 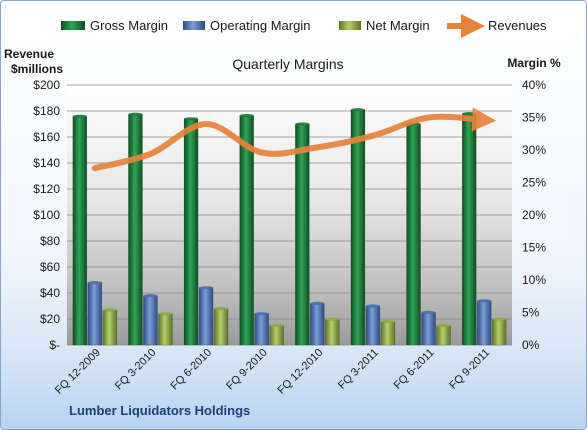 What do you see at coordinates (534, 63) in the screenshot?
I see `right-axis-title: Margin %` at bounding box center [534, 63].